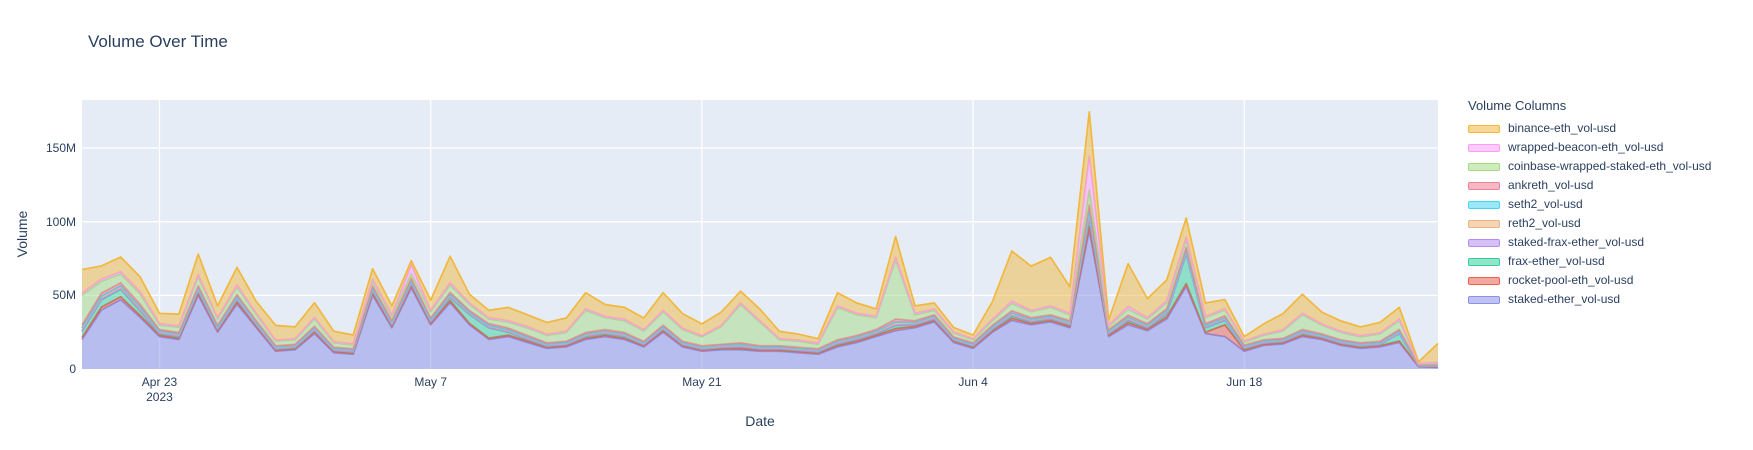 This screenshot has height=450, width=1753. Describe the element at coordinates (22, 234) in the screenshot. I see `yaxis-title: Volume` at that location.